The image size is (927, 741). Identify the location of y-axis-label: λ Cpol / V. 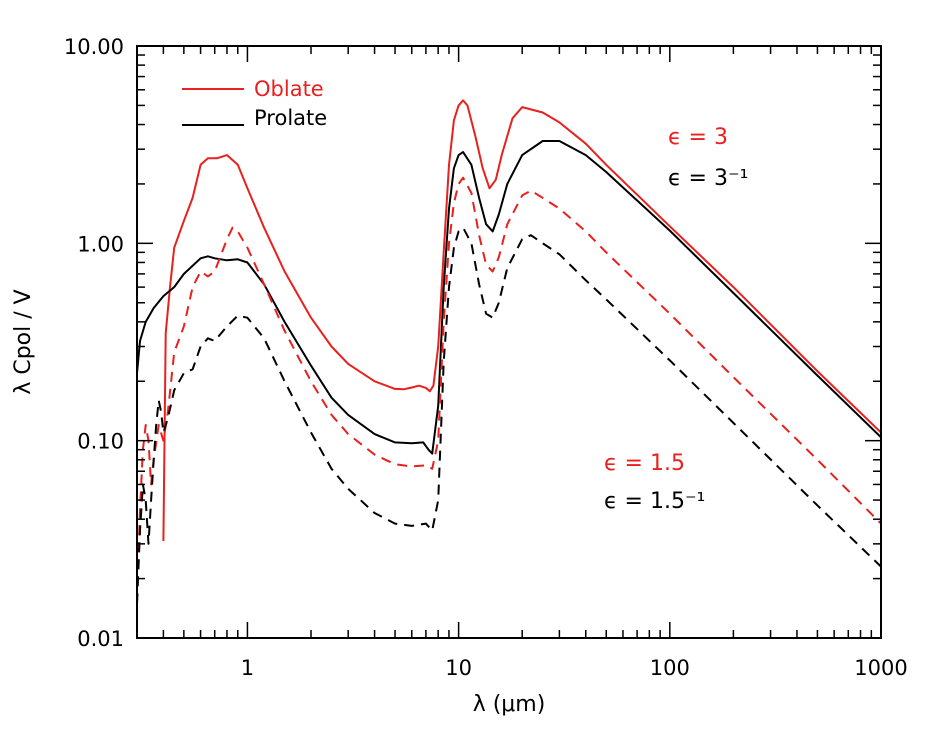
(23, 341).